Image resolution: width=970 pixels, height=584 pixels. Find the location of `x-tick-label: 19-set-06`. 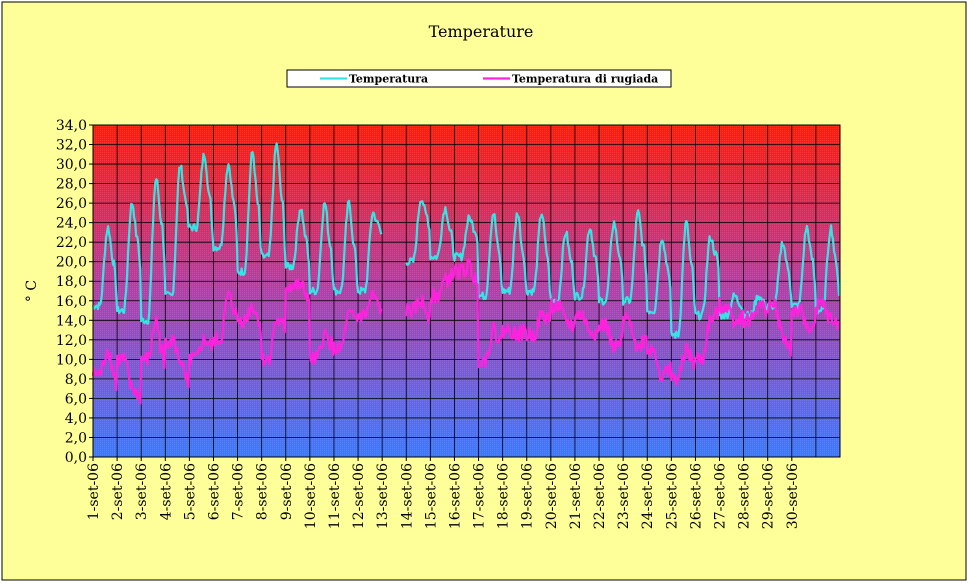

x-tick-label: 19-set-06 is located at coordinates (528, 496).